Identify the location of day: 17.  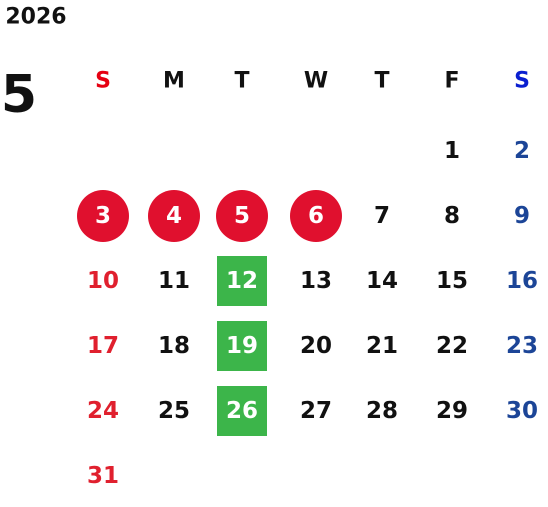
(103, 346).